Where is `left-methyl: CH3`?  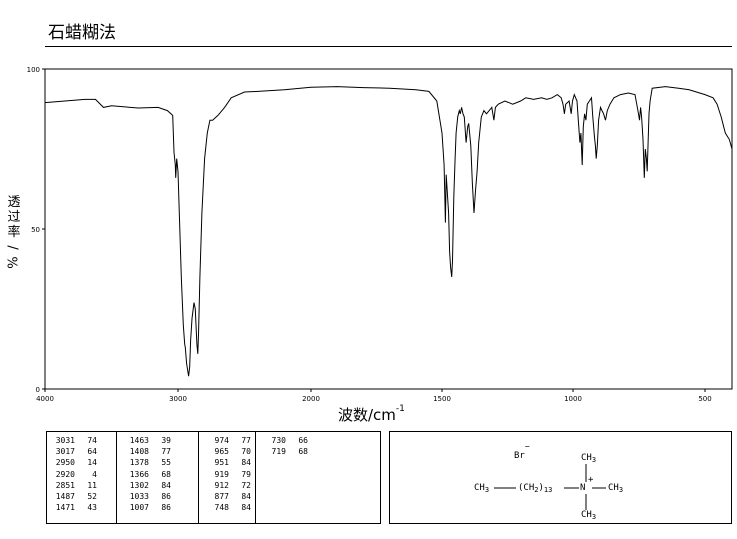 left-methyl: CH3 is located at coordinates (482, 488).